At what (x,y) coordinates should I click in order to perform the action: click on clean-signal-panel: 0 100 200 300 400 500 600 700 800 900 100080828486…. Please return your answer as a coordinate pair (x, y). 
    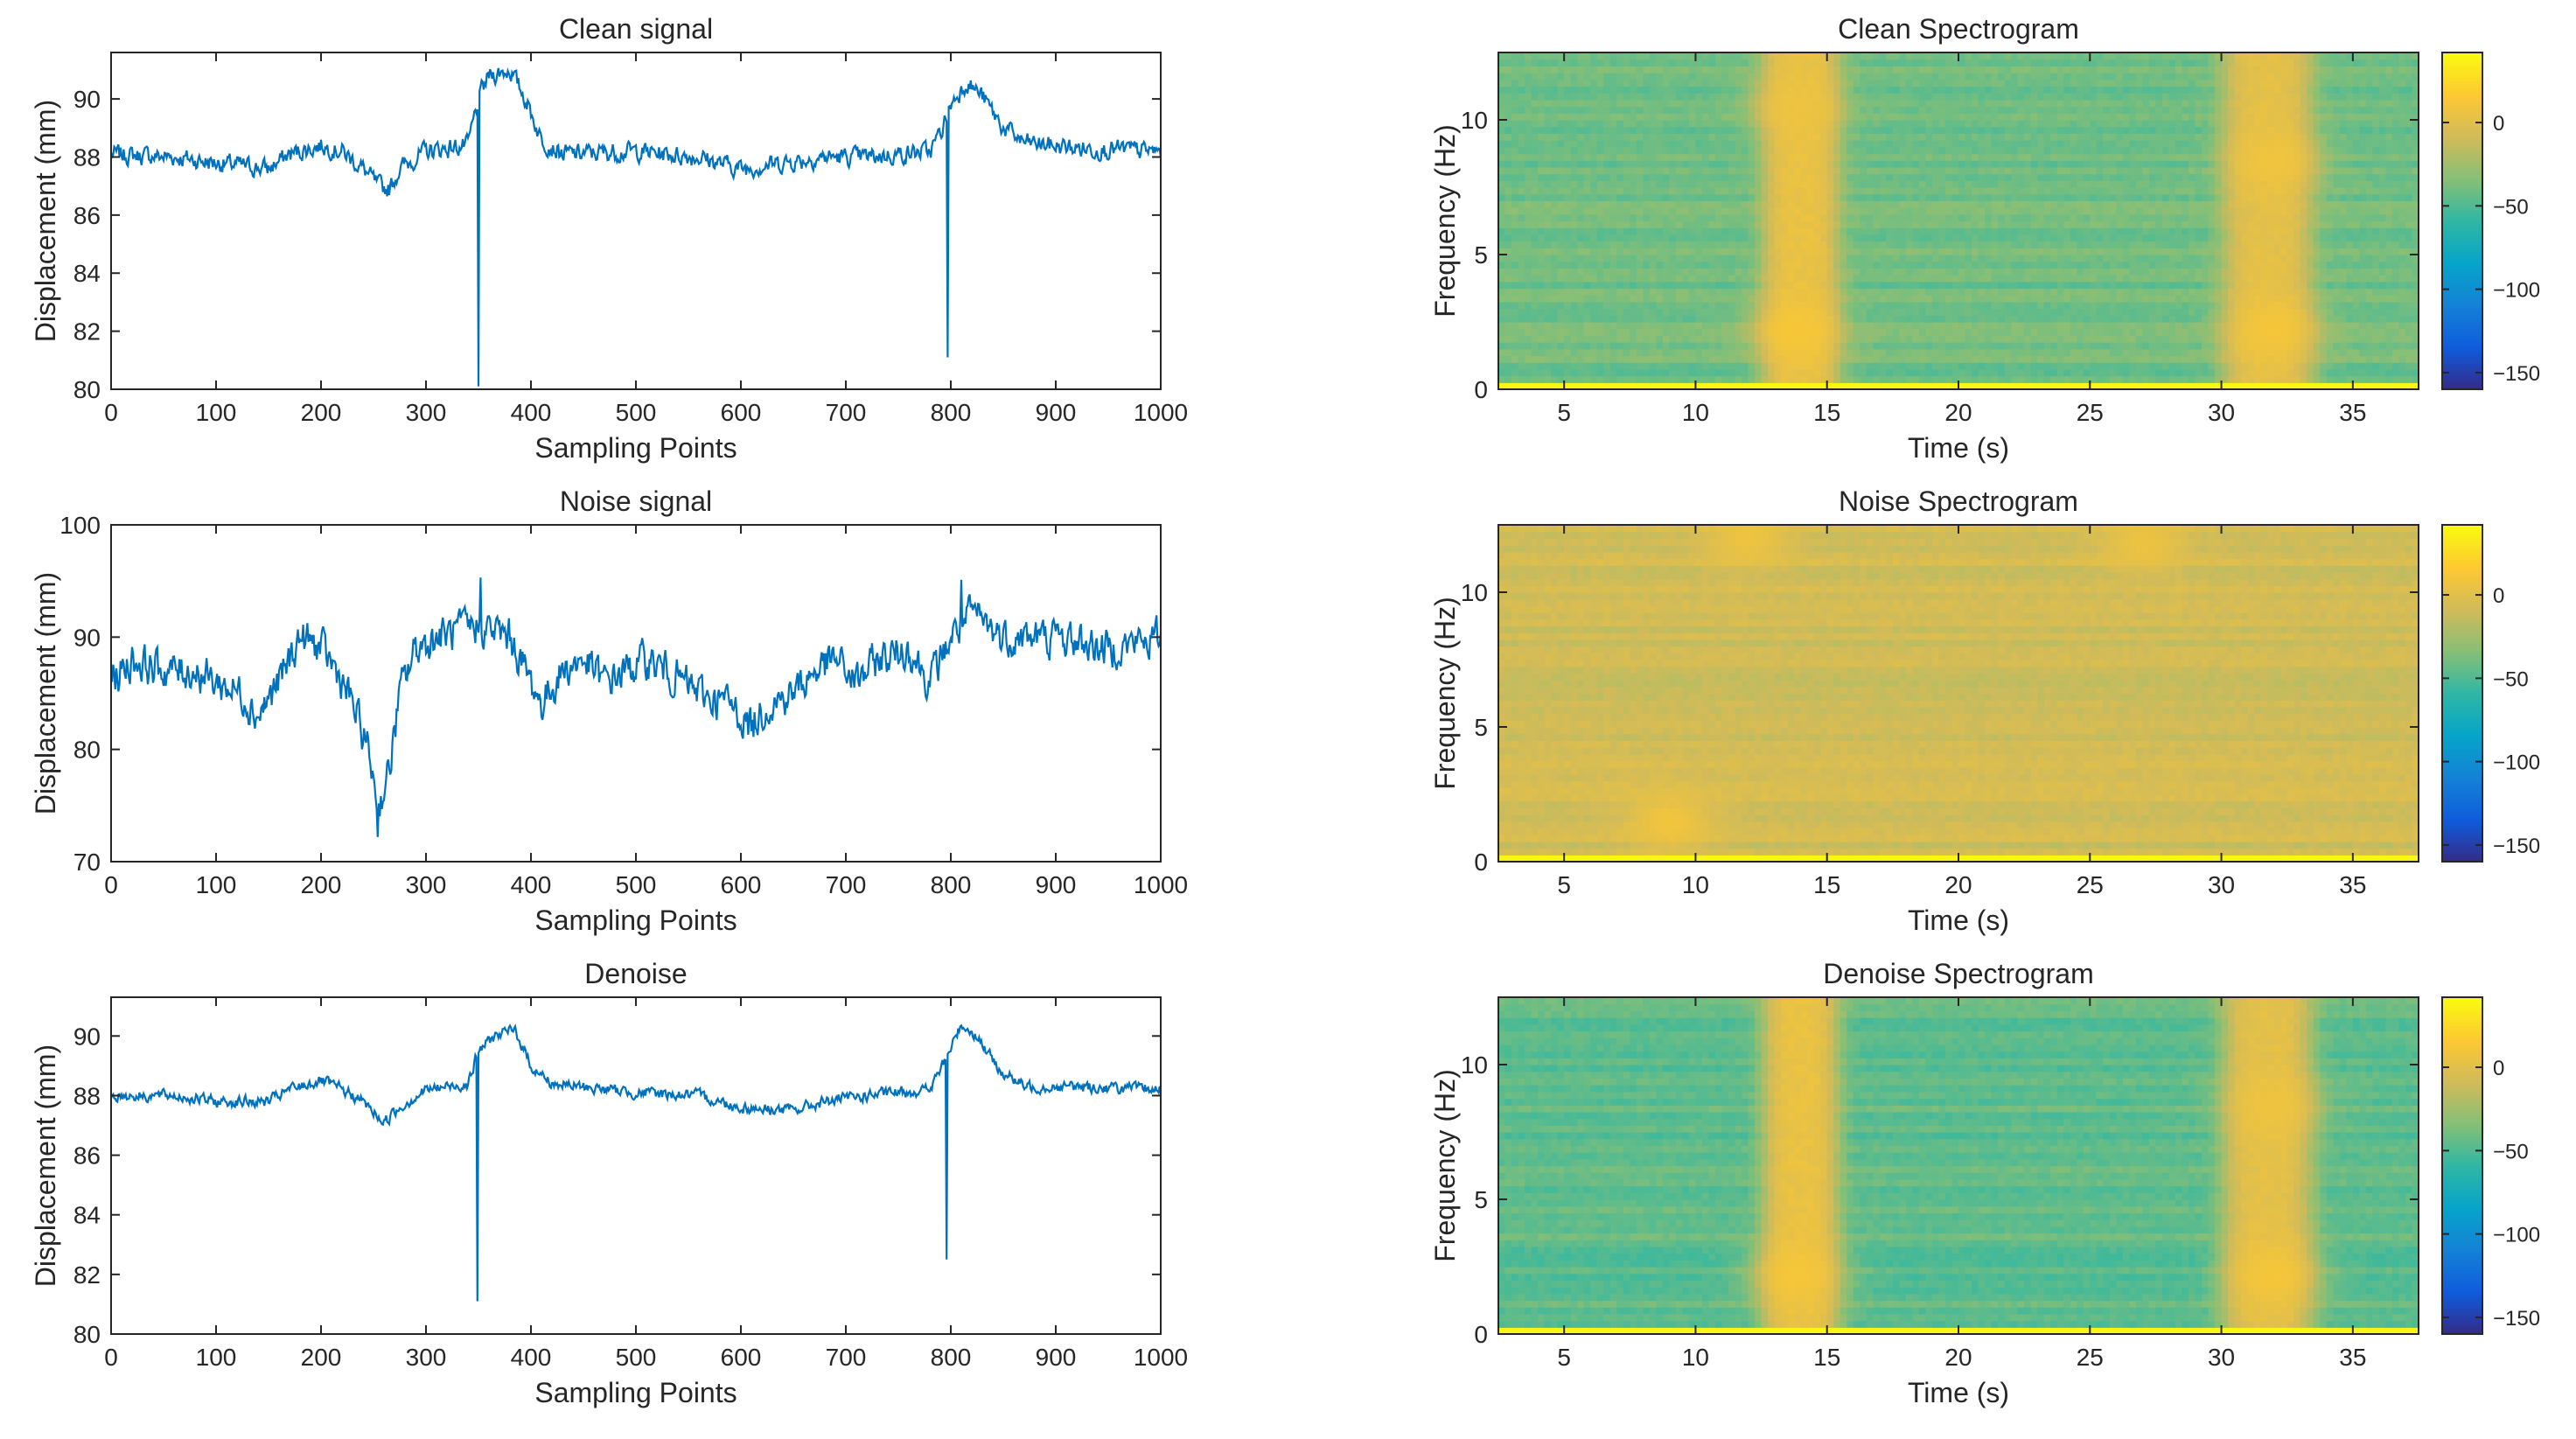
    Looking at the image, I should click on (609, 239).